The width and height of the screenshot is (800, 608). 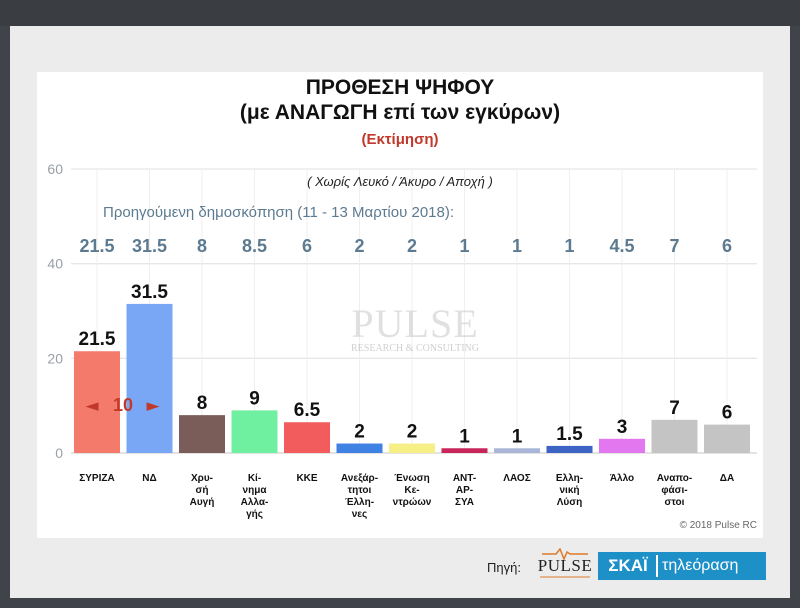 What do you see at coordinates (675, 502) in the screenshot?
I see `category-label: στοι` at bounding box center [675, 502].